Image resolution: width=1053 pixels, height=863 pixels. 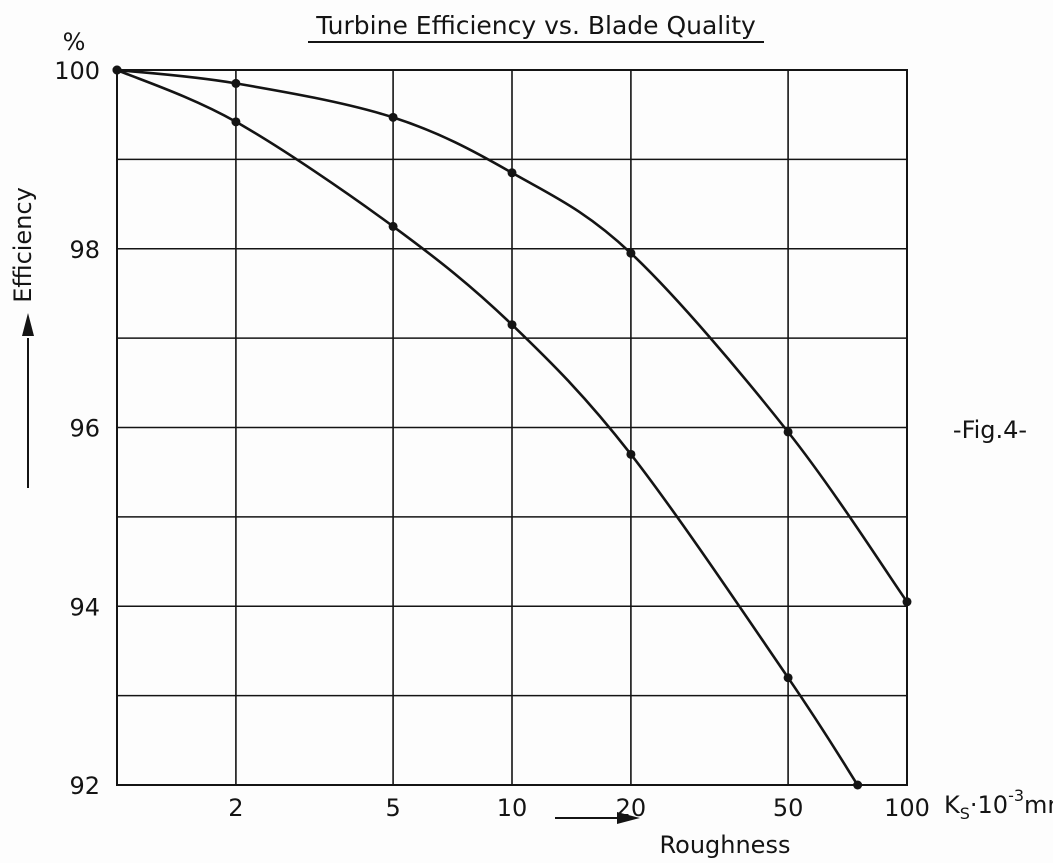 What do you see at coordinates (84, 429) in the screenshot?
I see `y-tick-label: 96` at bounding box center [84, 429].